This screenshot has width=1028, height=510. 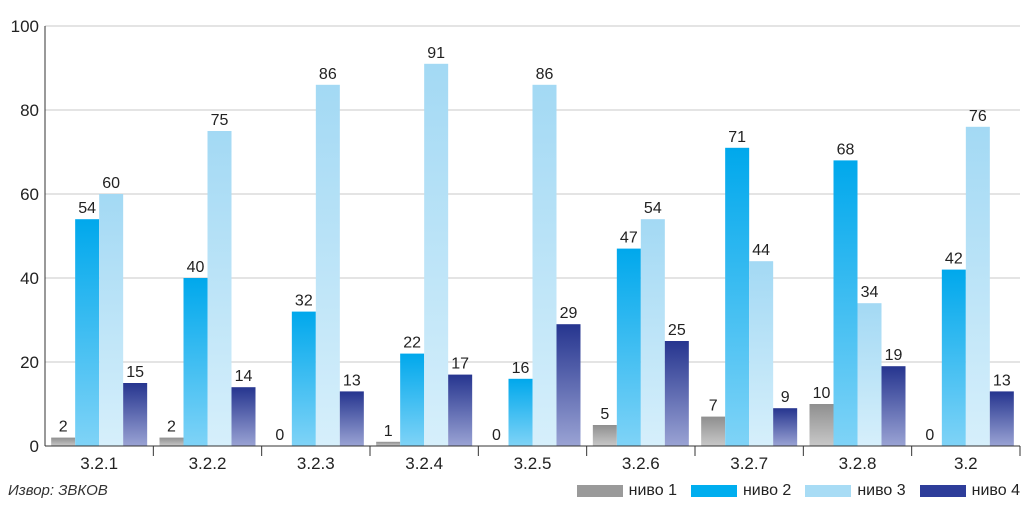 I want to click on data-label: 16, so click(x=521, y=368).